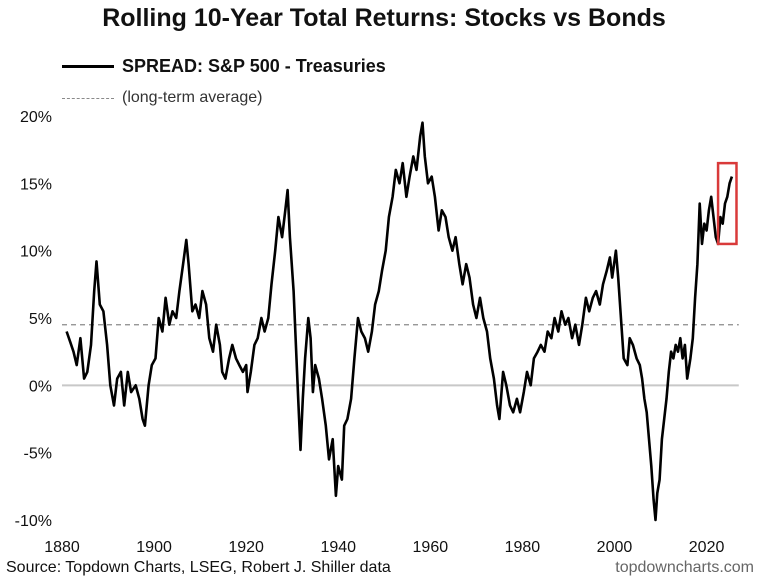 This screenshot has height=583, width=768. What do you see at coordinates (33, 521) in the screenshot?
I see `y-tick-label: -10%` at bounding box center [33, 521].